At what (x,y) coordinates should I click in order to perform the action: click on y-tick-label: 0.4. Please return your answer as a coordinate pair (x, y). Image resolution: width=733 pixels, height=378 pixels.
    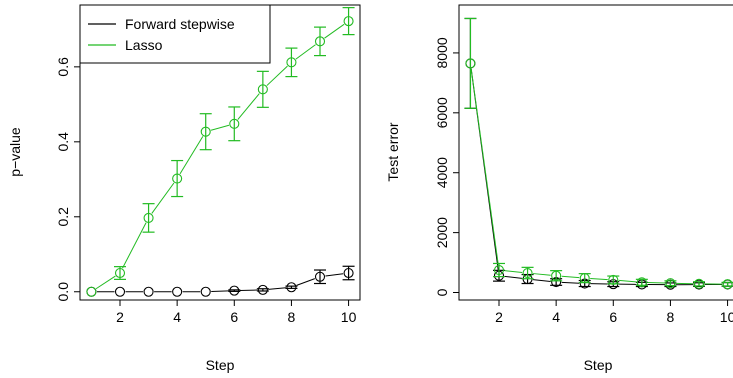
    Looking at the image, I should click on (63, 142).